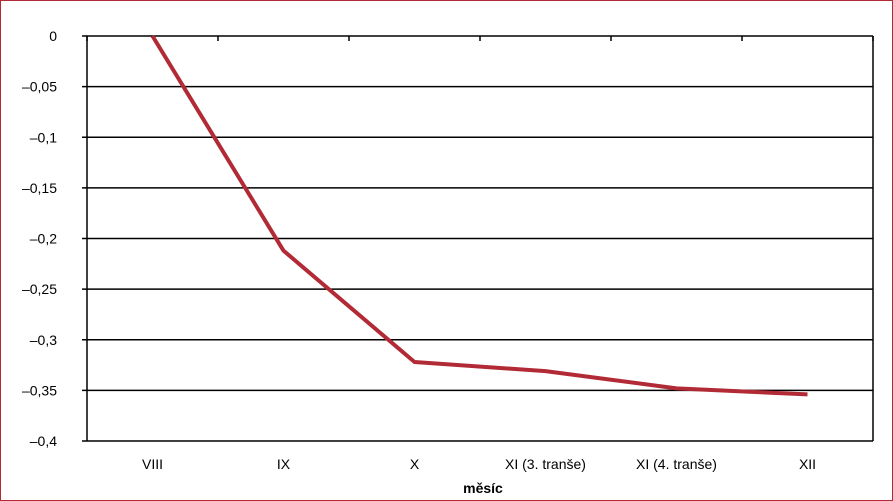 The image size is (893, 501). What do you see at coordinates (807, 464) in the screenshot?
I see `x-tick-label: XII` at bounding box center [807, 464].